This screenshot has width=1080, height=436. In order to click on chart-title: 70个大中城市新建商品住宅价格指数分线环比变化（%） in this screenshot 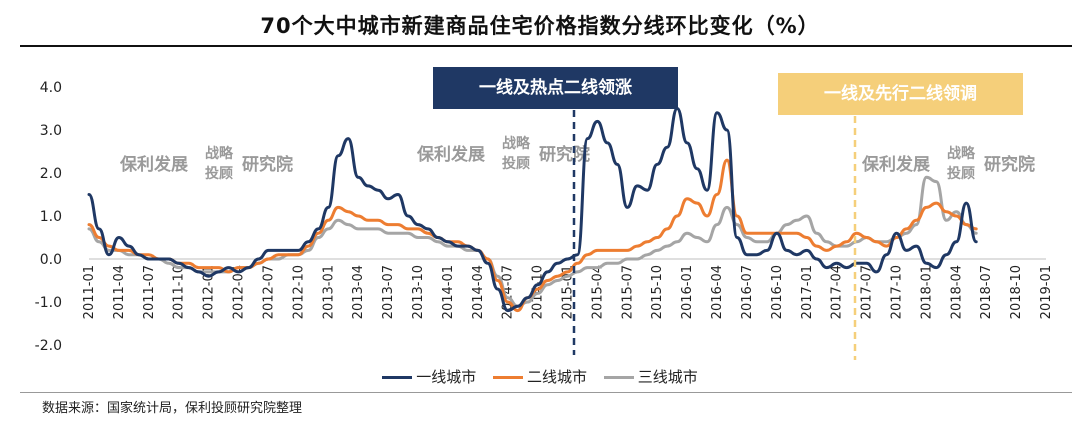, I will do `click(540, 26)`.